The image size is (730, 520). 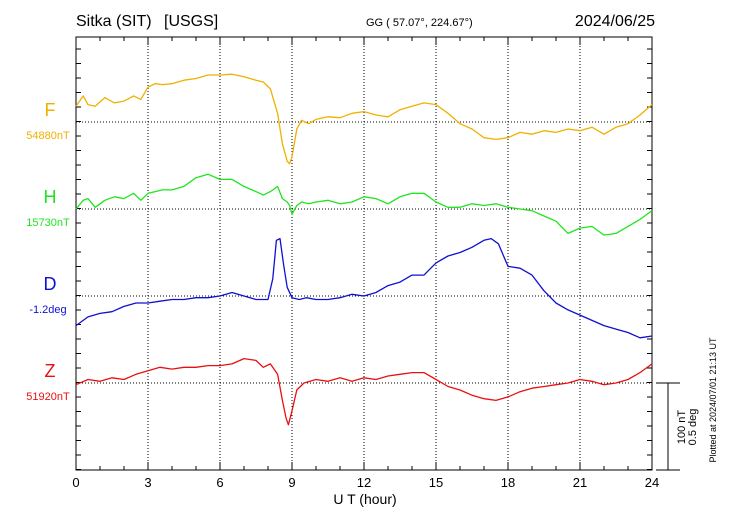 I want to click on series-line-h, so click(x=364, y=204).